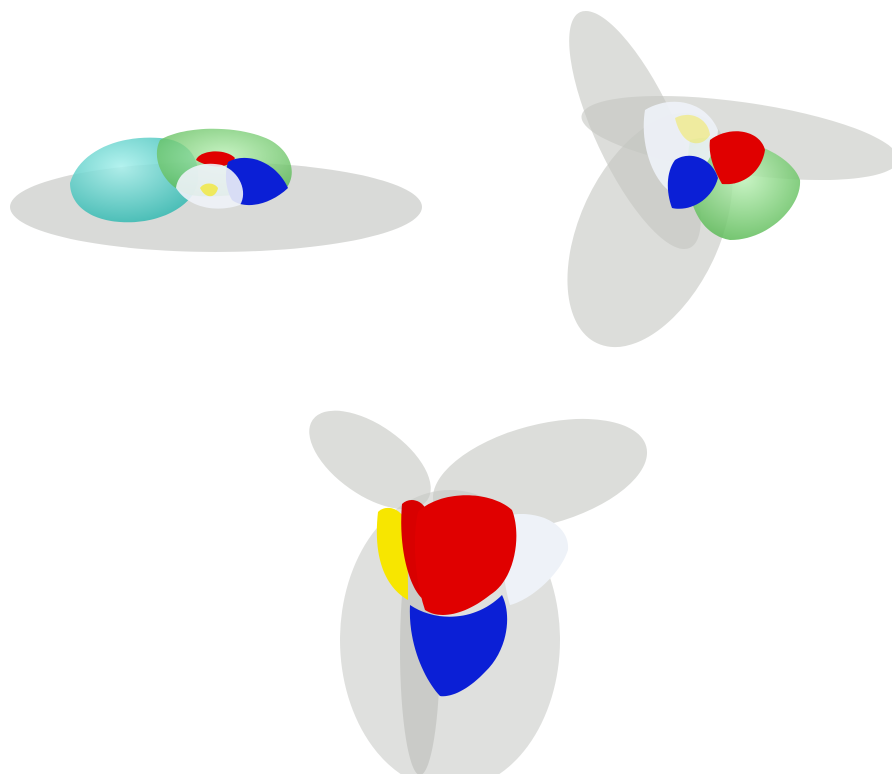  What do you see at coordinates (370, 460) in the screenshot?
I see `upper-left-plane` at bounding box center [370, 460].